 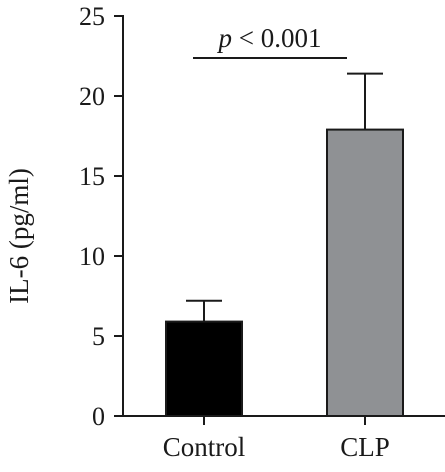 What do you see at coordinates (92, 96) in the screenshot?
I see `y-tick-label: 20` at bounding box center [92, 96].